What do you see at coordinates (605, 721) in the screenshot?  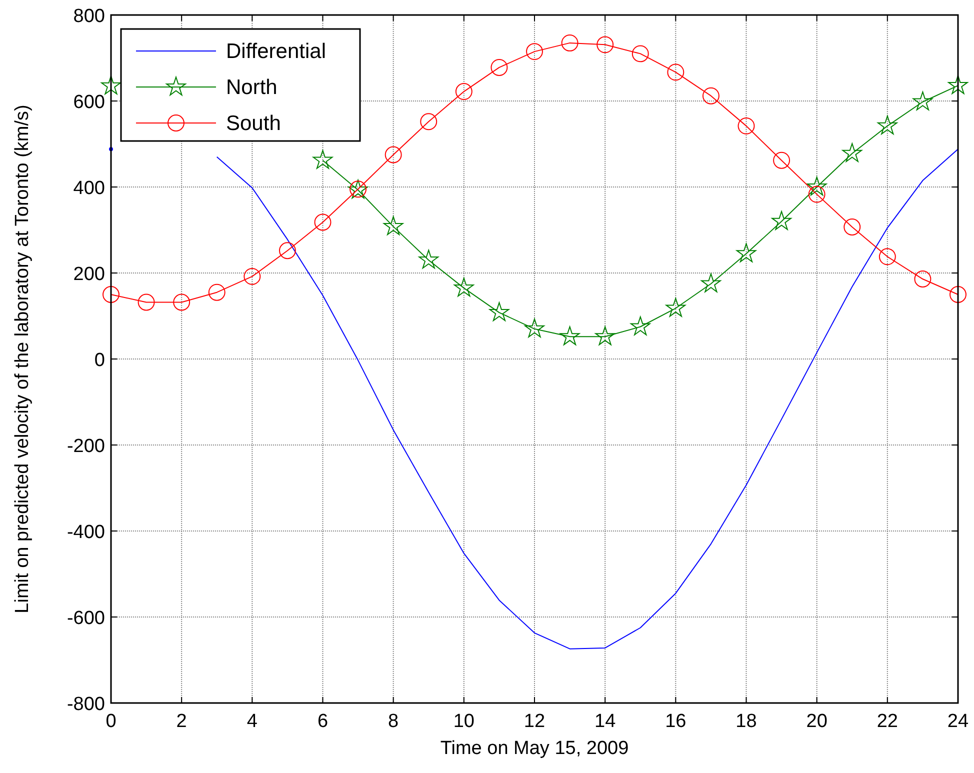 I see `x-tick-label: 14` at bounding box center [605, 721].